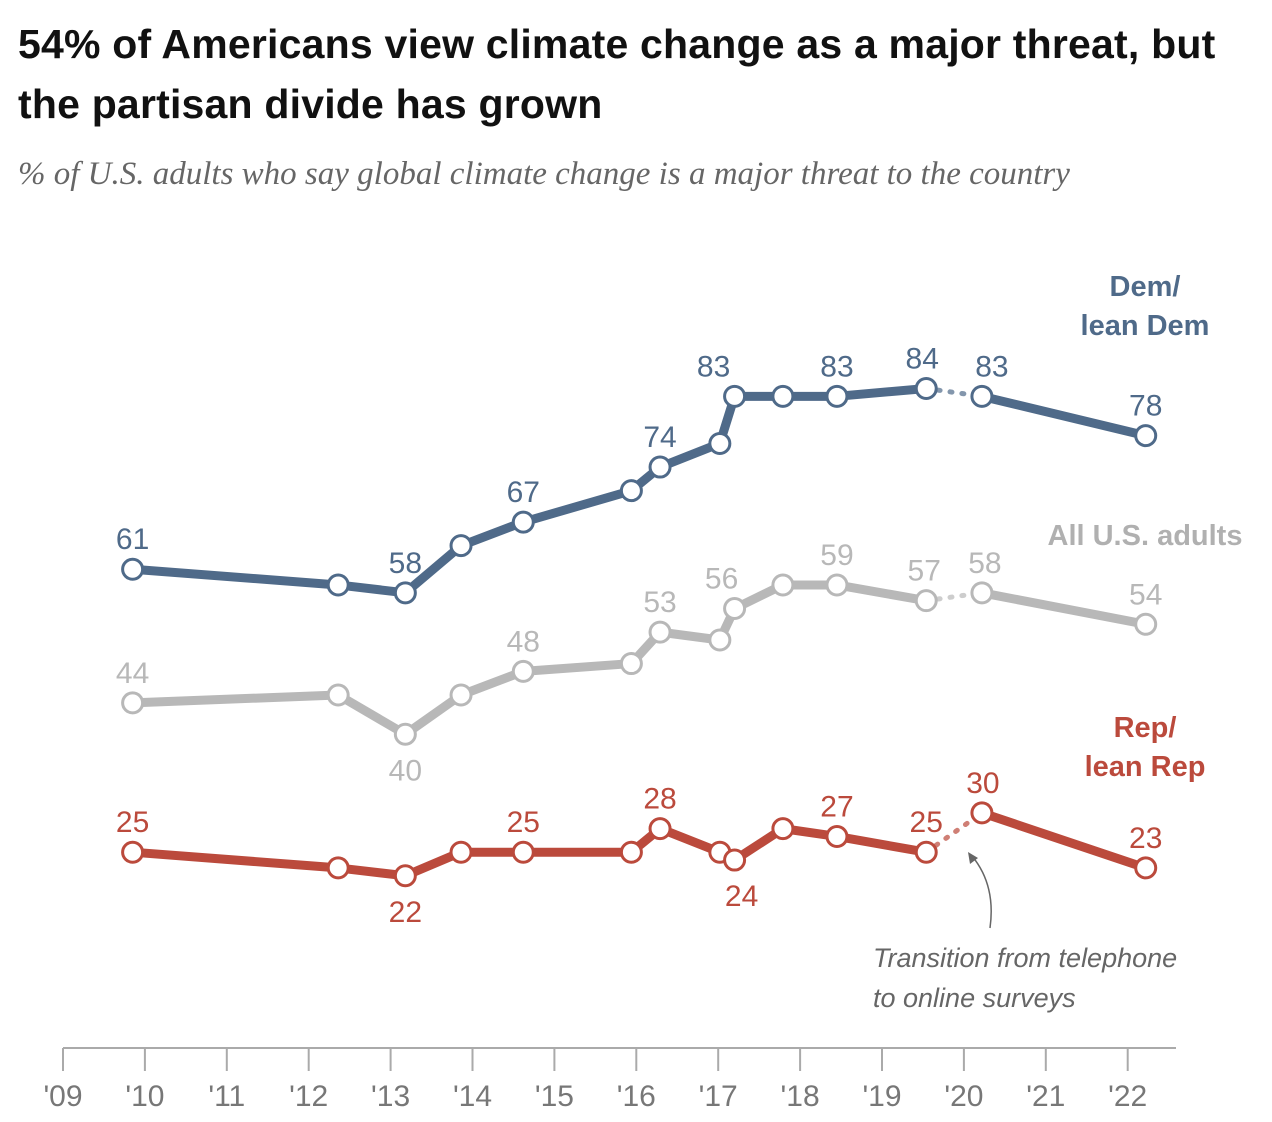 This screenshot has height=1122, width=1272. I want to click on legend-label: lean Dem, so click(1145, 326).